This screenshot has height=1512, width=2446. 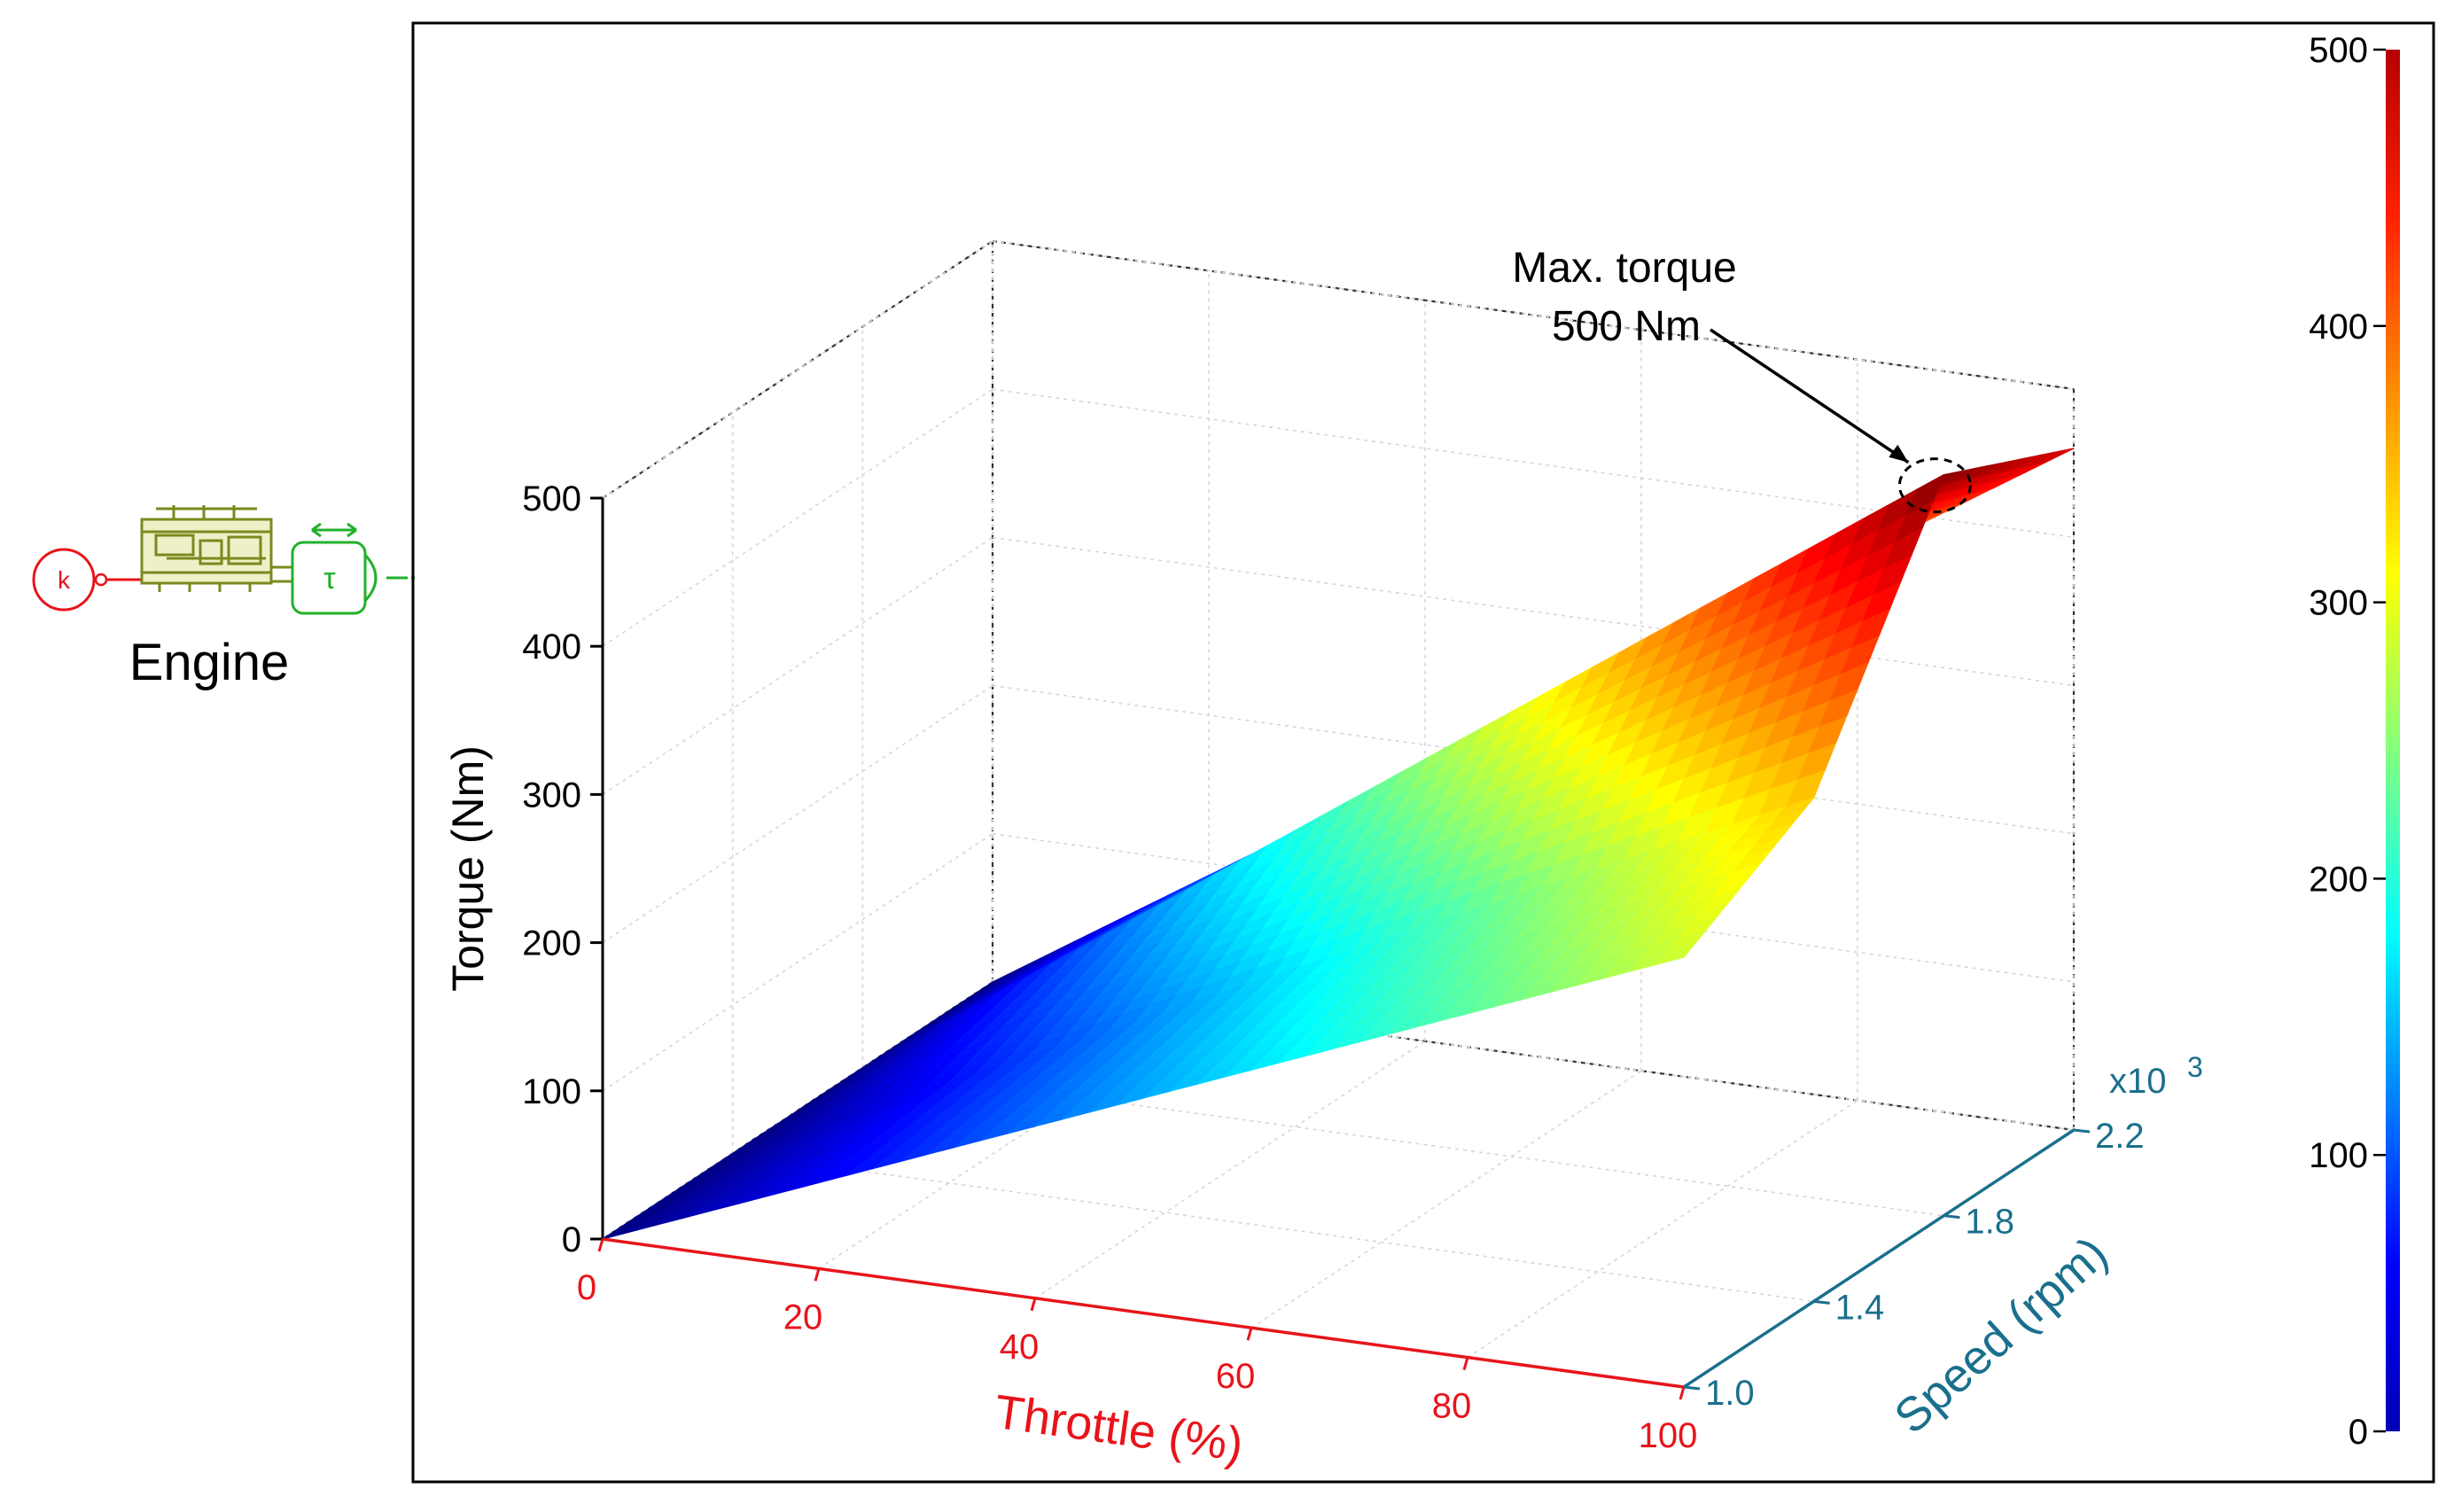 What do you see at coordinates (329, 579) in the screenshot?
I see `tau-symbol: τ` at bounding box center [329, 579].